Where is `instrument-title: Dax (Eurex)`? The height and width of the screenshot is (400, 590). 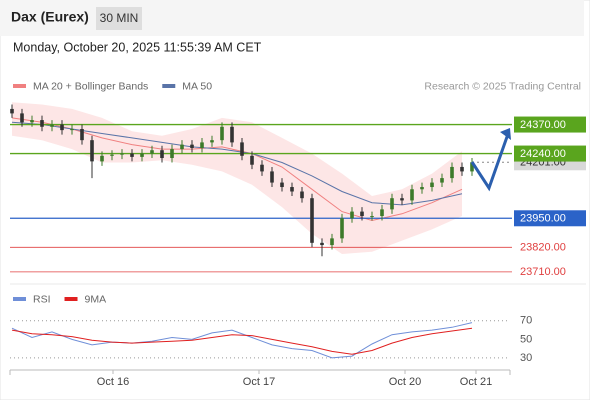
instrument-title: Dax (Eurex) is located at coordinates (50, 17).